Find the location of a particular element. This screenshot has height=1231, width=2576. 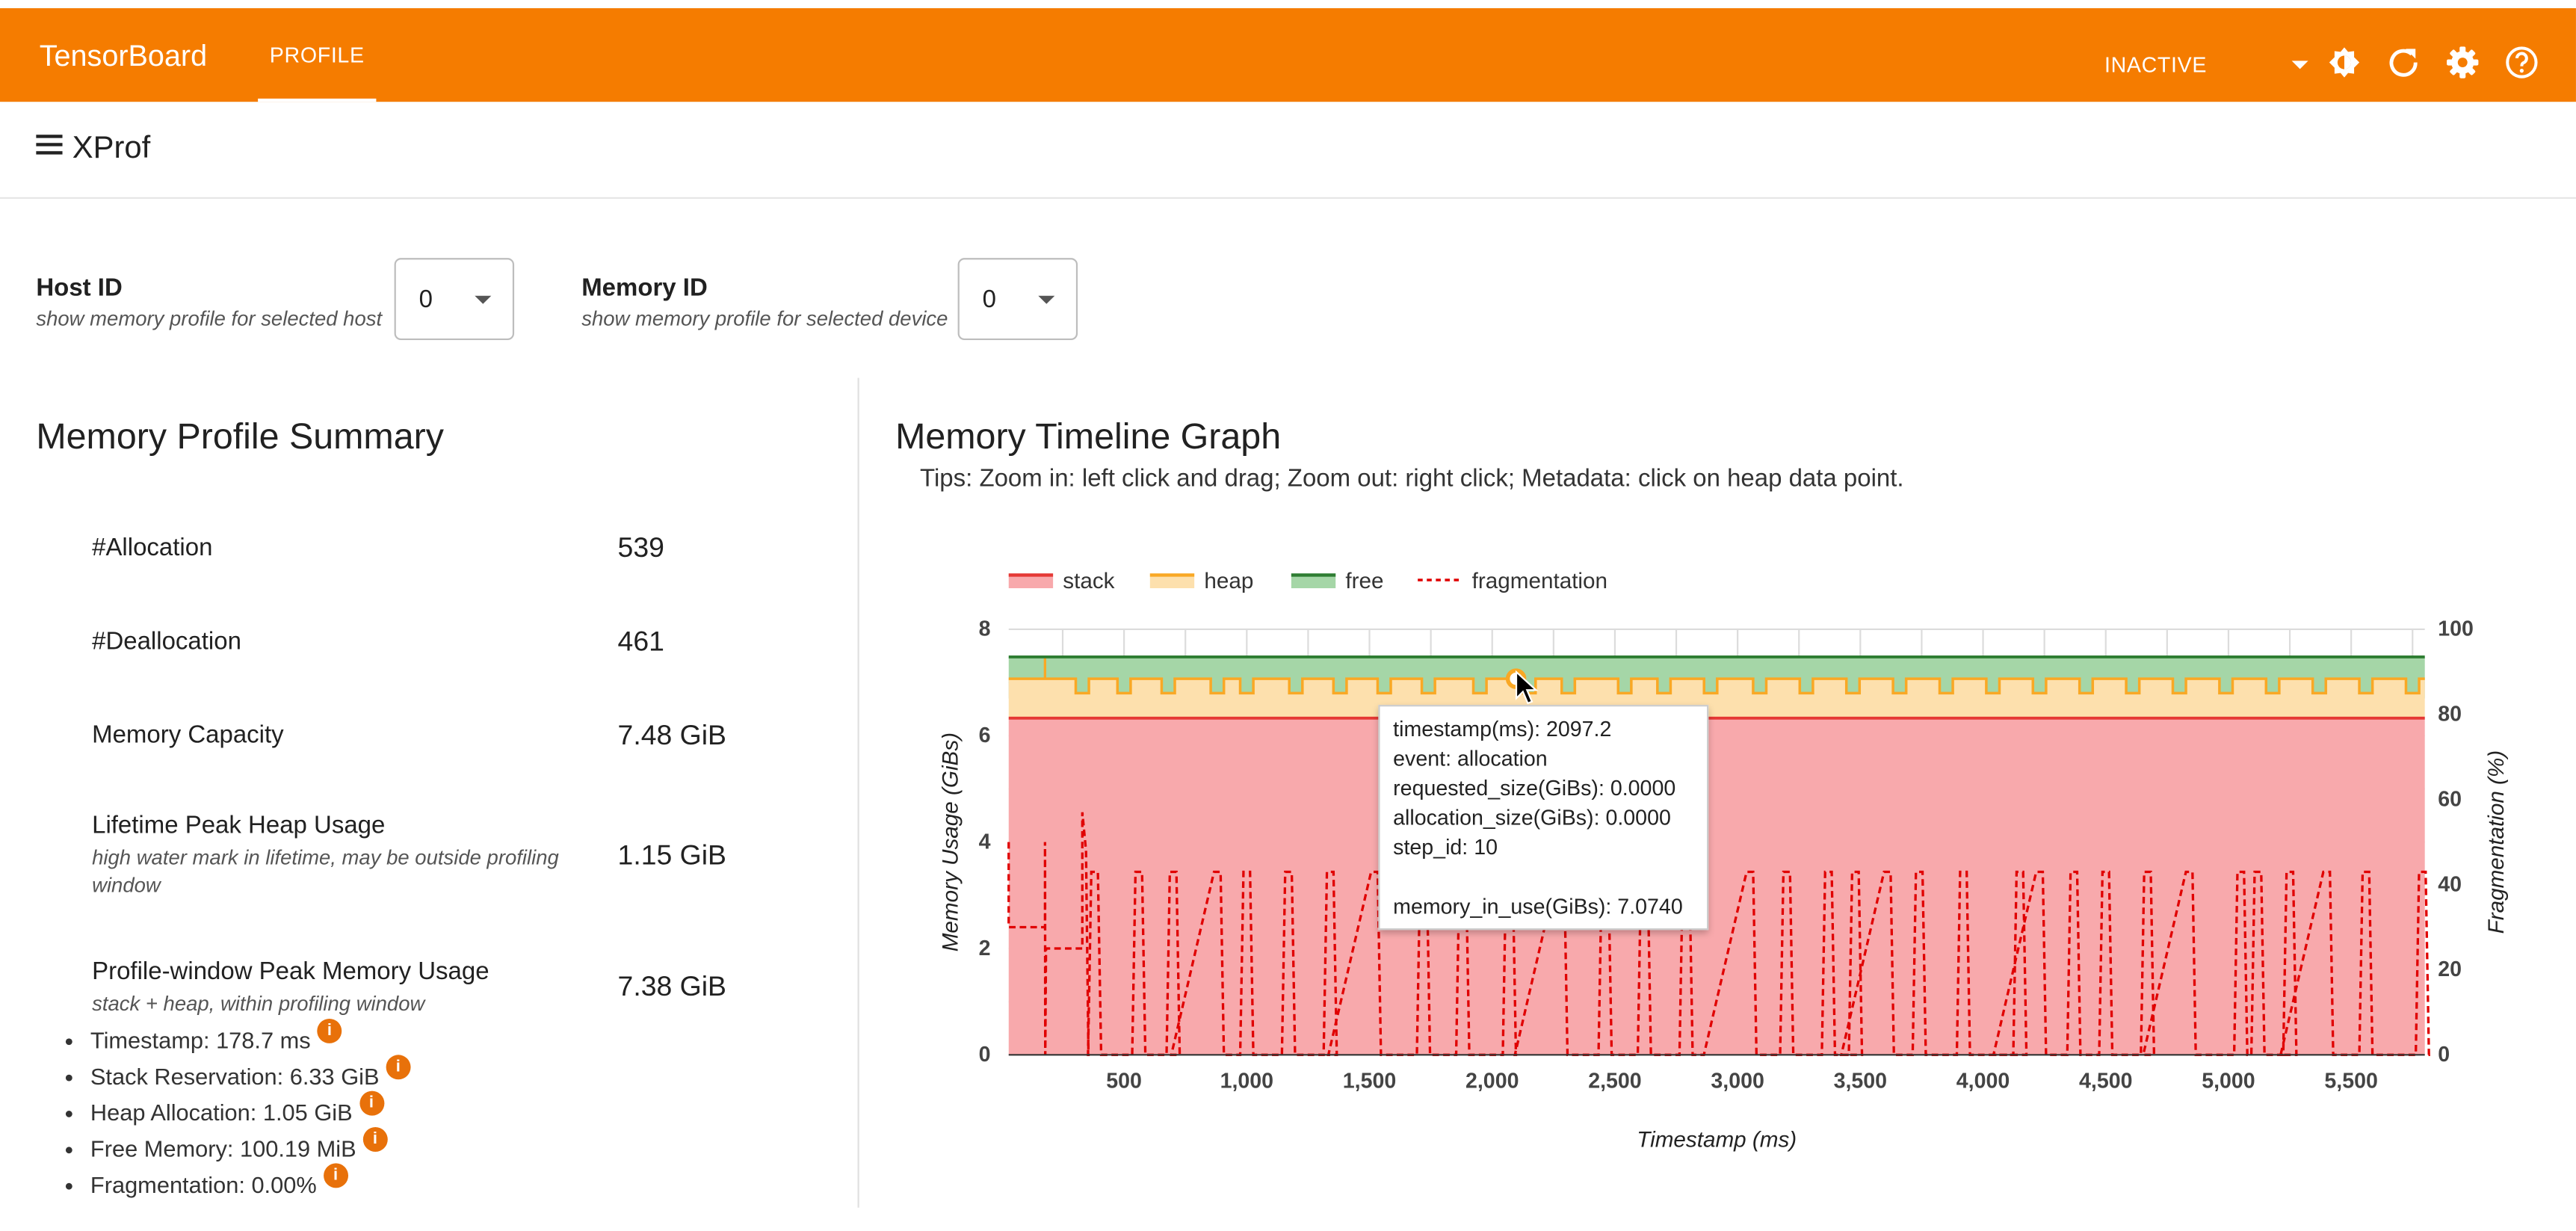

x-tick-label: 2,000 is located at coordinates (1492, 1081).